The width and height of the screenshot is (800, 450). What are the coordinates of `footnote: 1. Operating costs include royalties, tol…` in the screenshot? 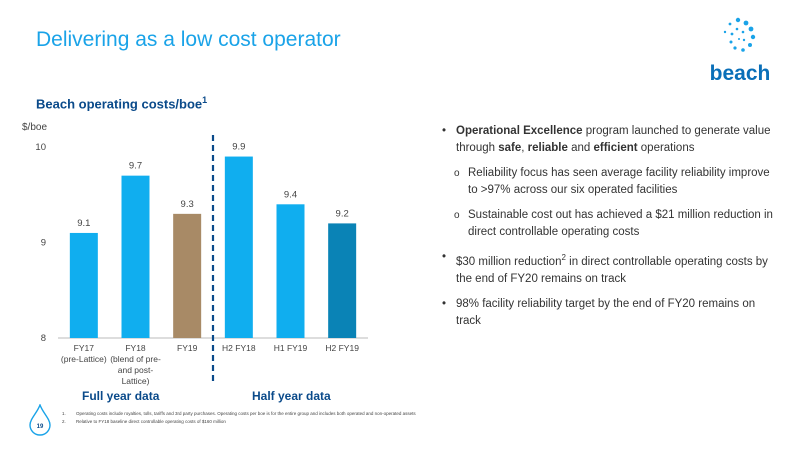 It's located at (239, 414).